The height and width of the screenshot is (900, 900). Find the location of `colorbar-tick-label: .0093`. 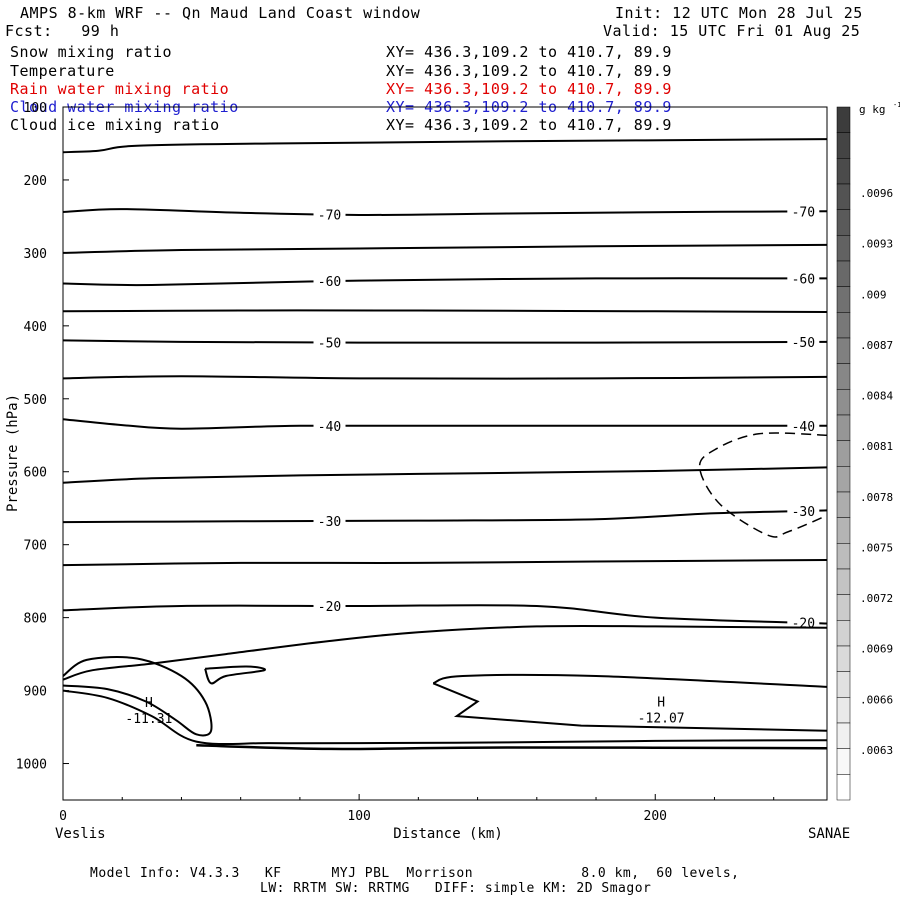

colorbar-tick-label: .0093 is located at coordinates (876, 244).